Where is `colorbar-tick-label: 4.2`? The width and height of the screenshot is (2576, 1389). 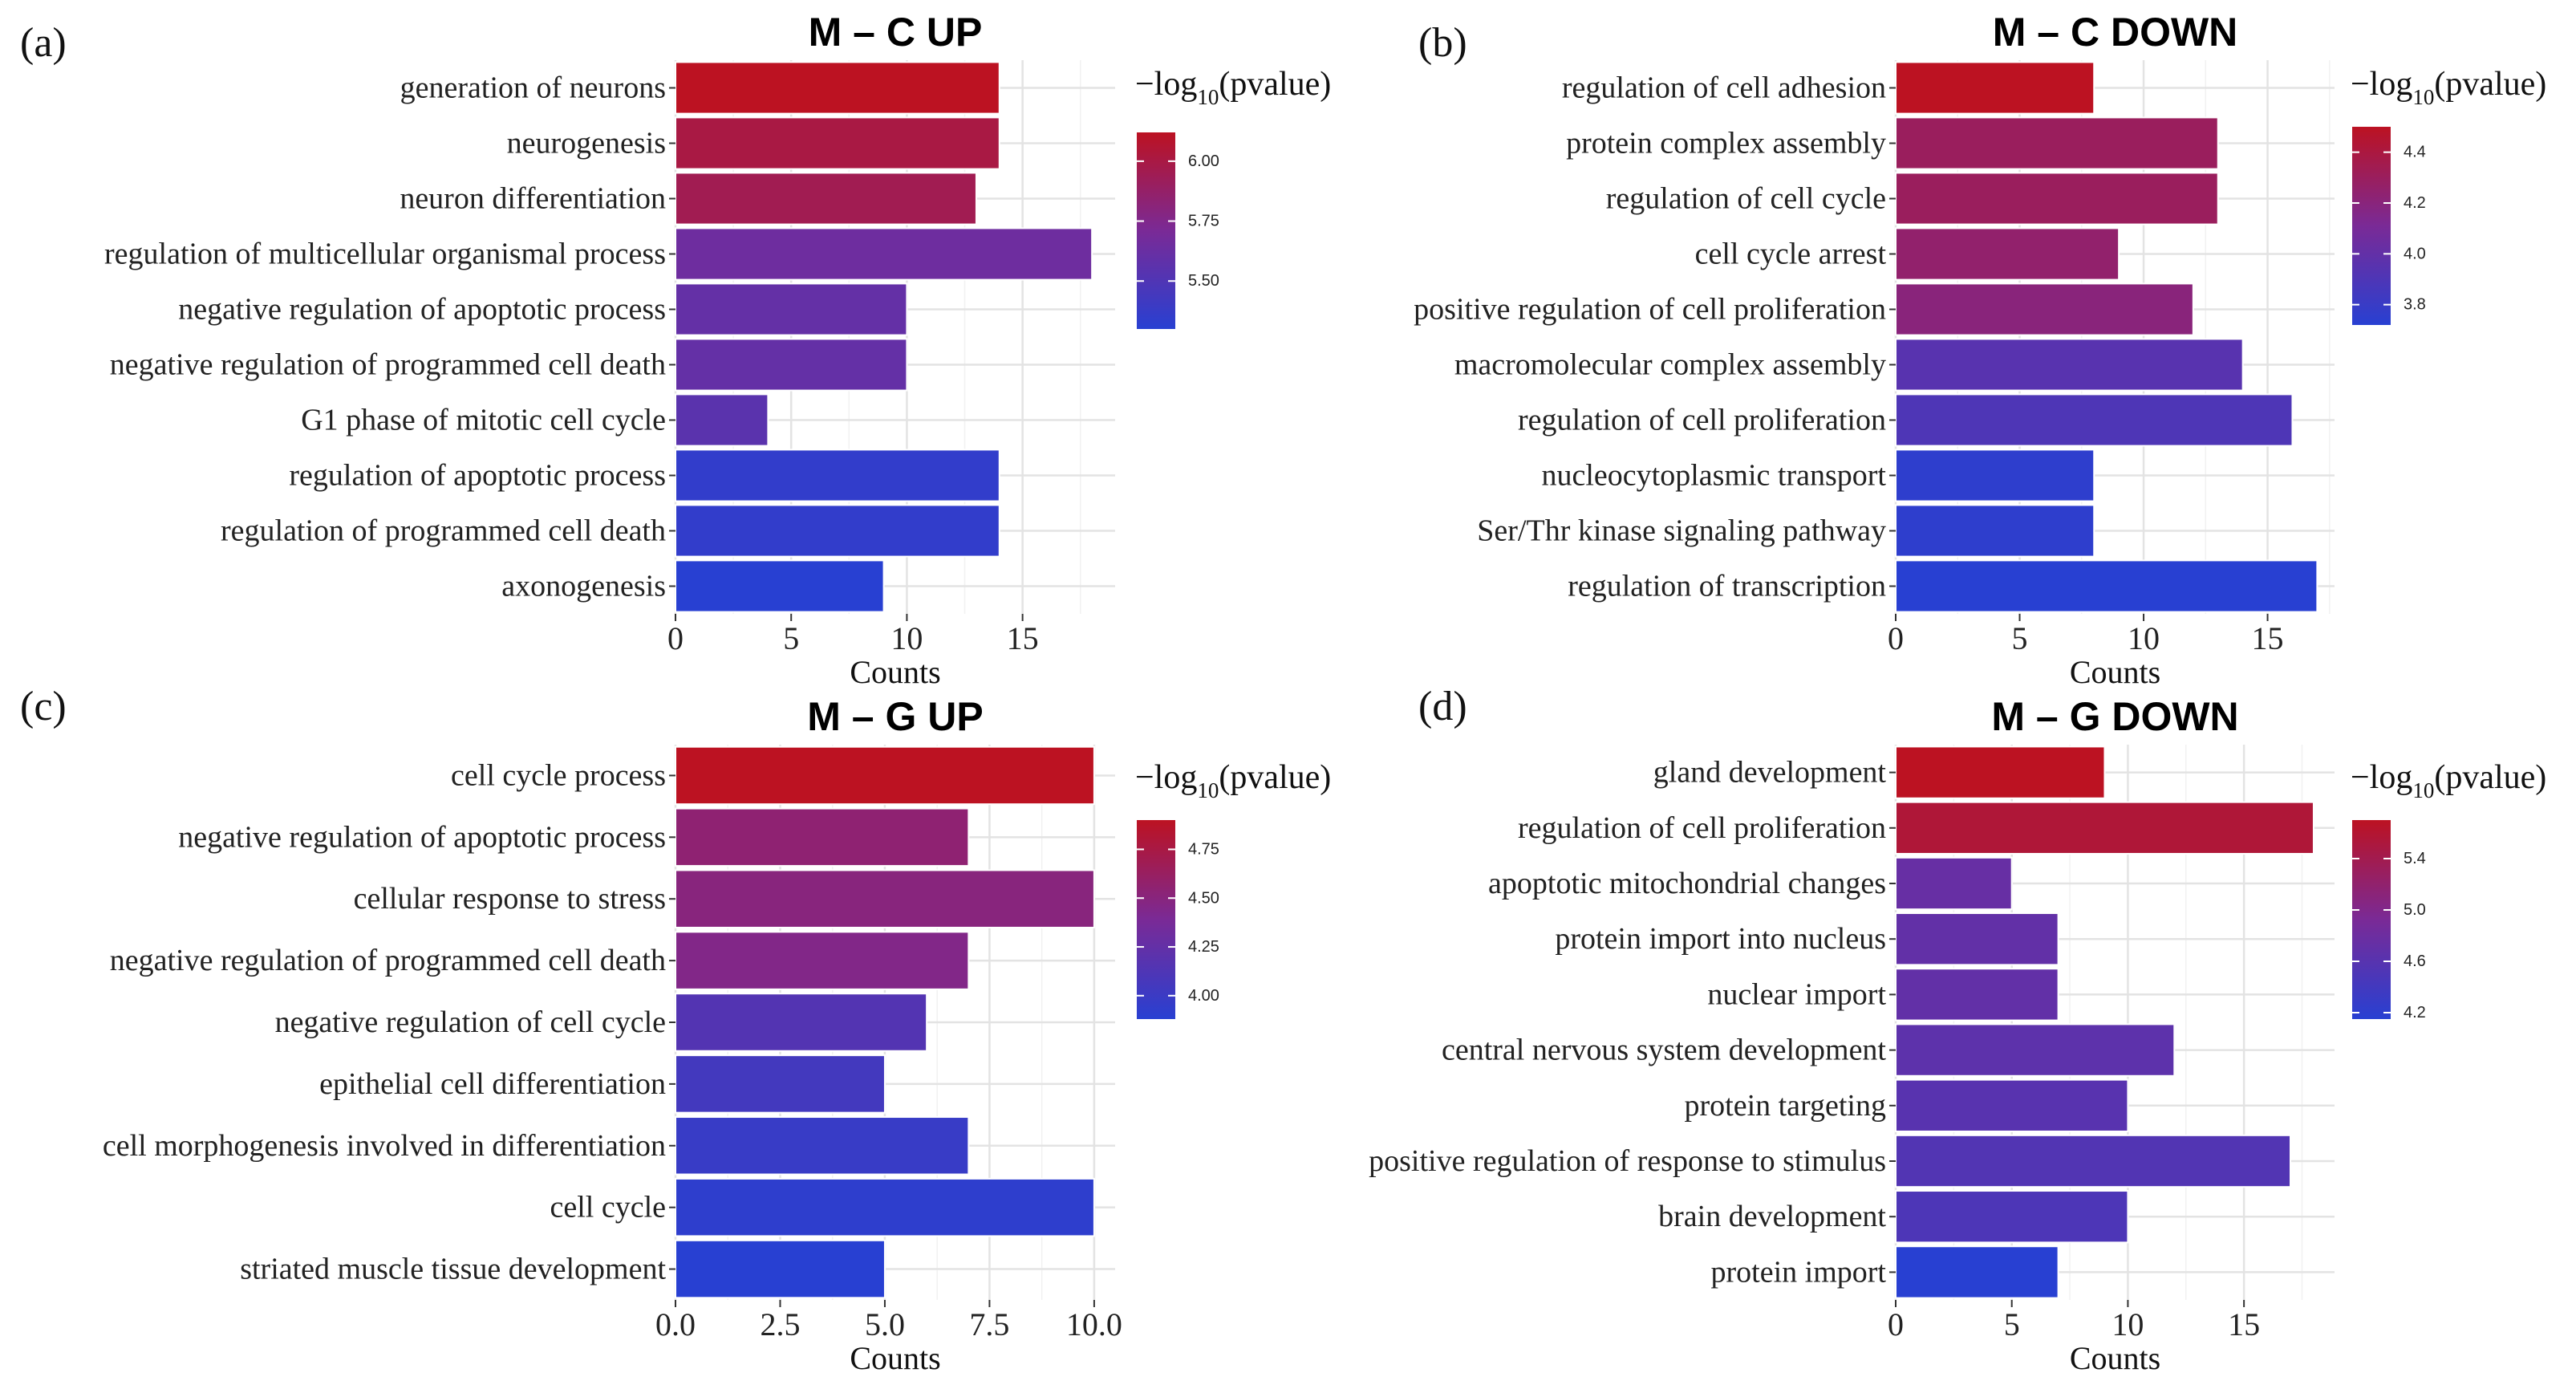
colorbar-tick-label: 4.2 is located at coordinates (2415, 1012).